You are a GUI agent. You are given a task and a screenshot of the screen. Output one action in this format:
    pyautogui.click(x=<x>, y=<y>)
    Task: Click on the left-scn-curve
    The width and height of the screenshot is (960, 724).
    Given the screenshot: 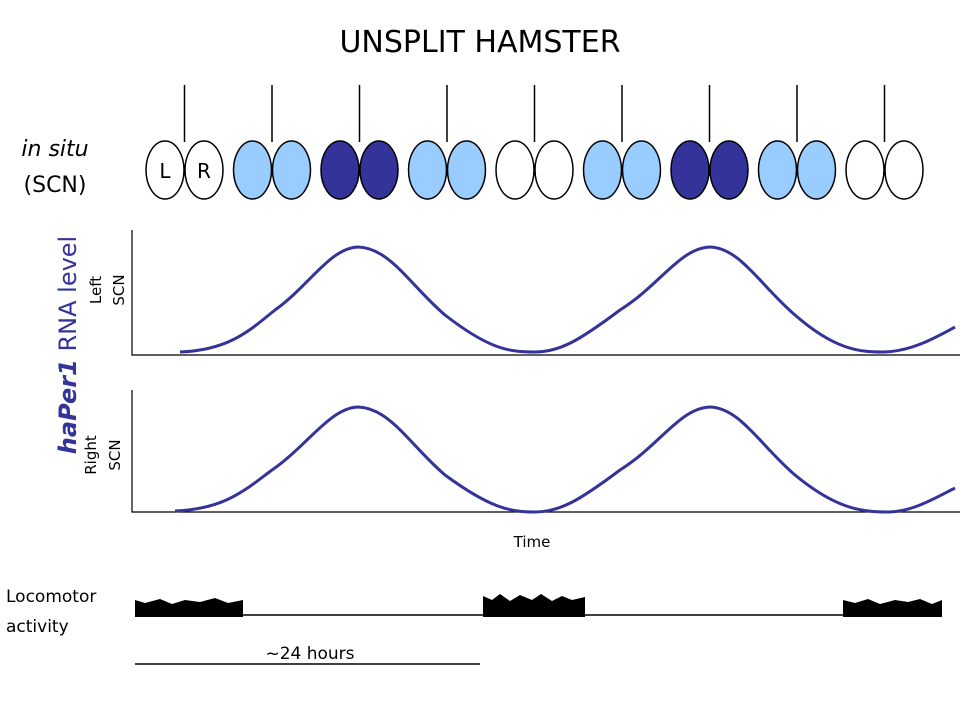 What is the action you would take?
    pyautogui.click(x=567, y=299)
    